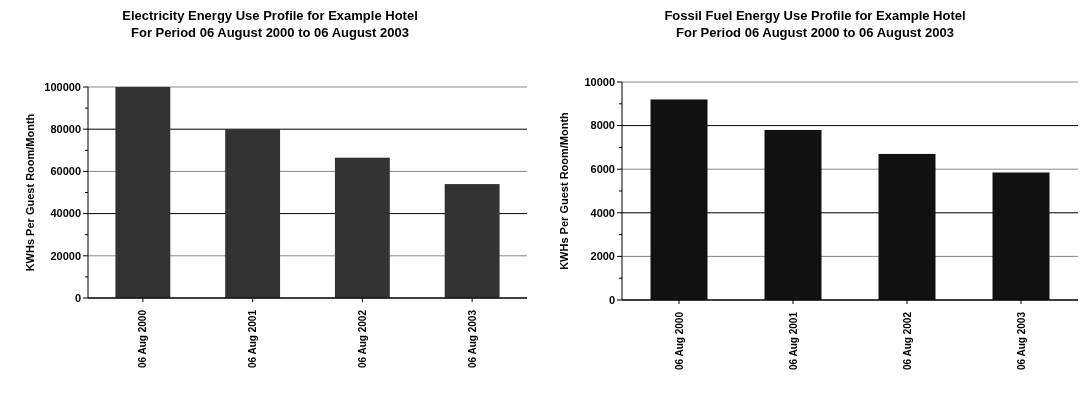  I want to click on y-tick-label: 20000, so click(65, 255).